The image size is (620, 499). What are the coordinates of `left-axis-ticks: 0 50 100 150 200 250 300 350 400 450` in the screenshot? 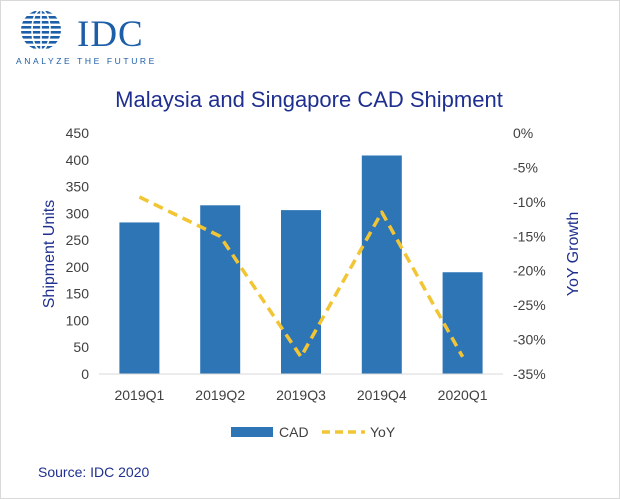 It's located at (78, 253).